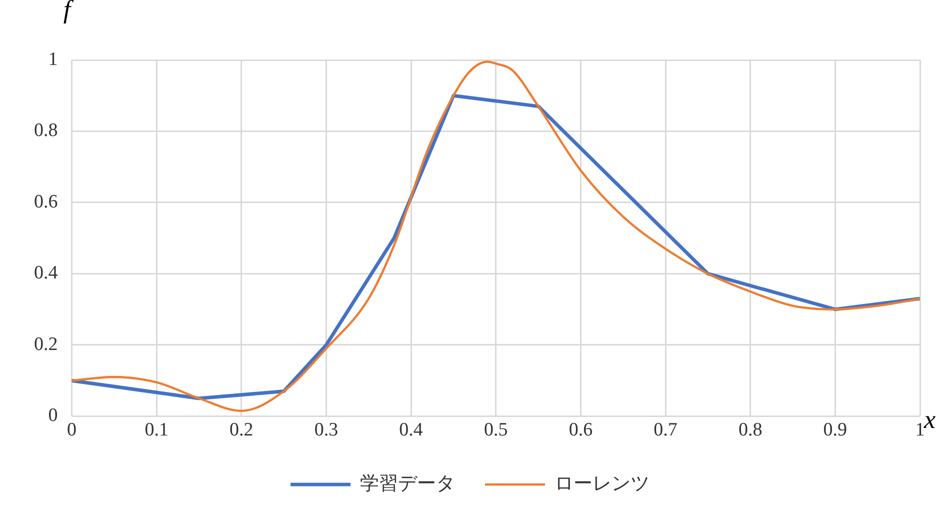 The width and height of the screenshot is (944, 510). I want to click on y-tick-label: 0.2, so click(46, 344).